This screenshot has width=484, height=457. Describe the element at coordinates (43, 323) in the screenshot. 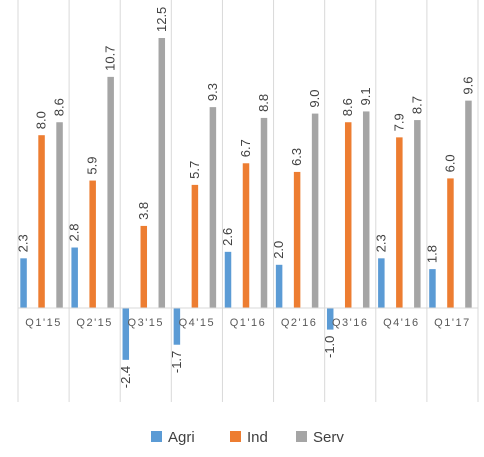

I see `x-tick-label: Q1'15` at that location.